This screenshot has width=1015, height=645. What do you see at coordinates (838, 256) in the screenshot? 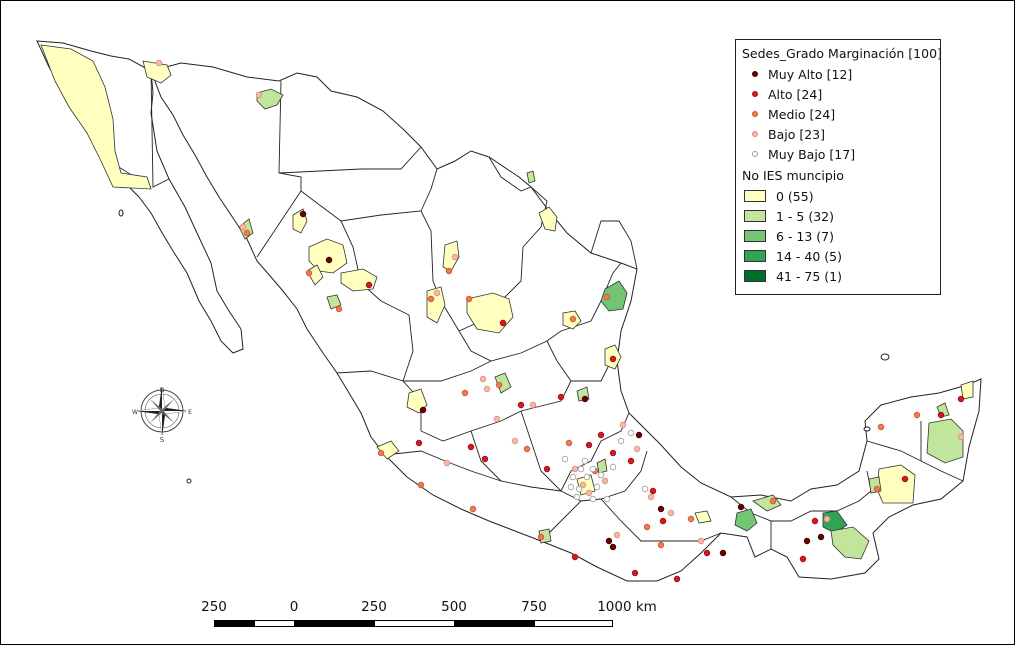
I see `legend-area-row: 14 - 40 (5)` at bounding box center [838, 256].